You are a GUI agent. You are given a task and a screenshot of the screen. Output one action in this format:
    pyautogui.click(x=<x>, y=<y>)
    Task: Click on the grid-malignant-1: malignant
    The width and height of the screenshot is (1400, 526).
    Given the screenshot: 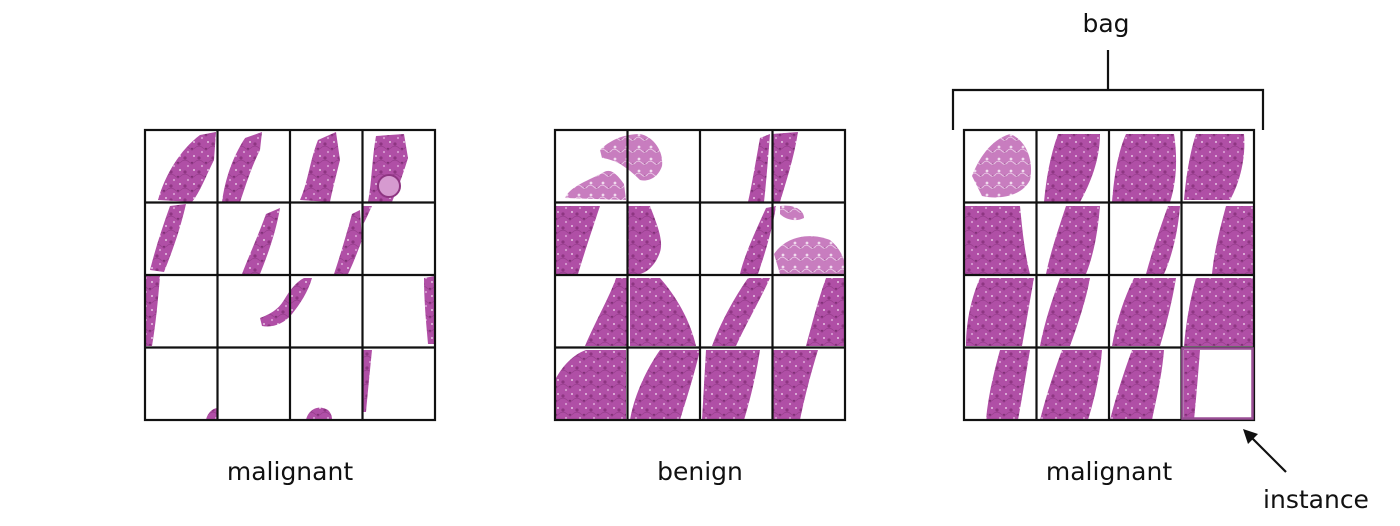 What is the action you would take?
    pyautogui.click(x=290, y=307)
    